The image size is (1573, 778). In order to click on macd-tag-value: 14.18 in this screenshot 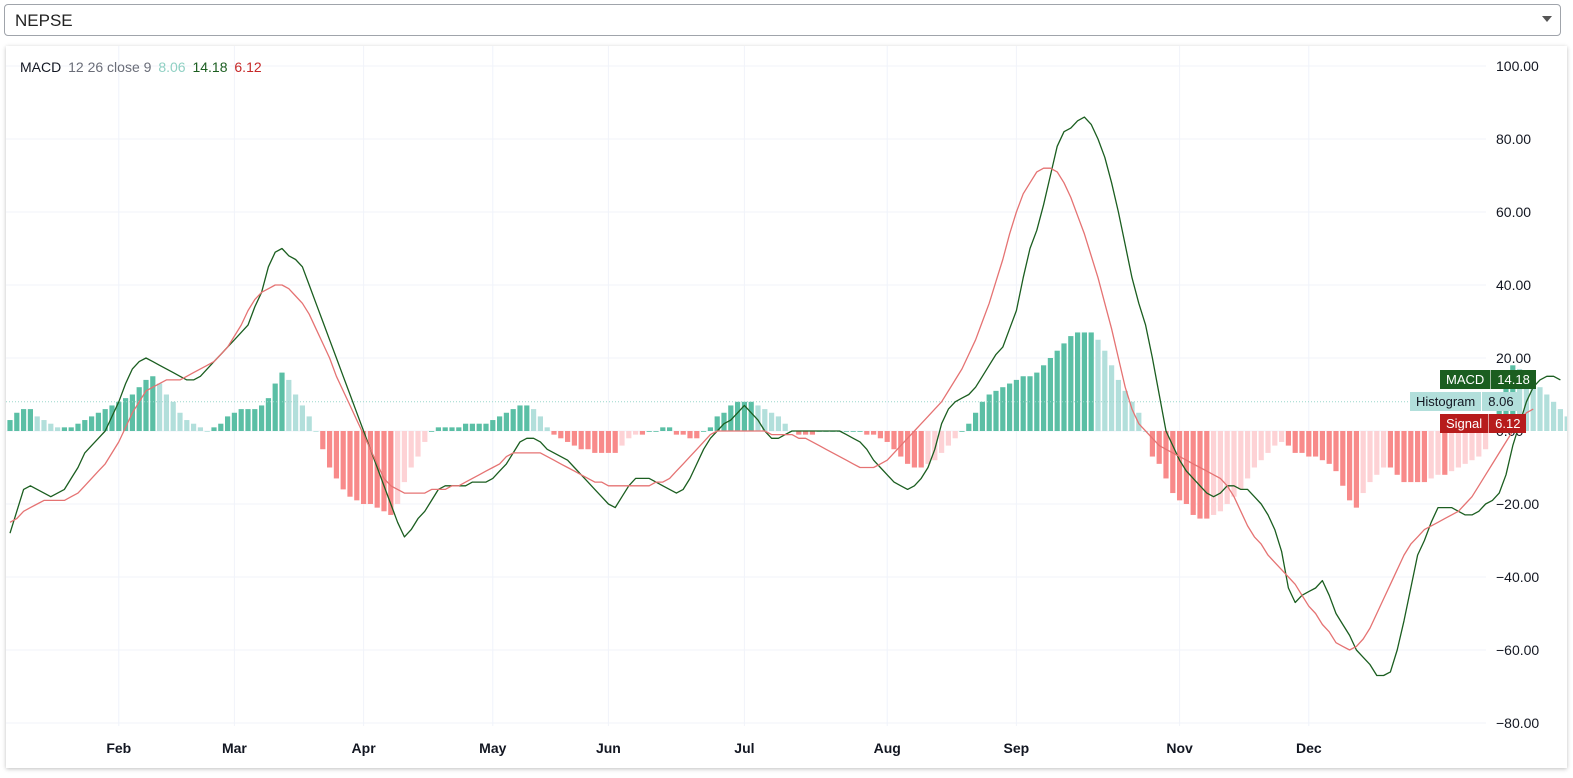, I will do `click(1513, 379)`.